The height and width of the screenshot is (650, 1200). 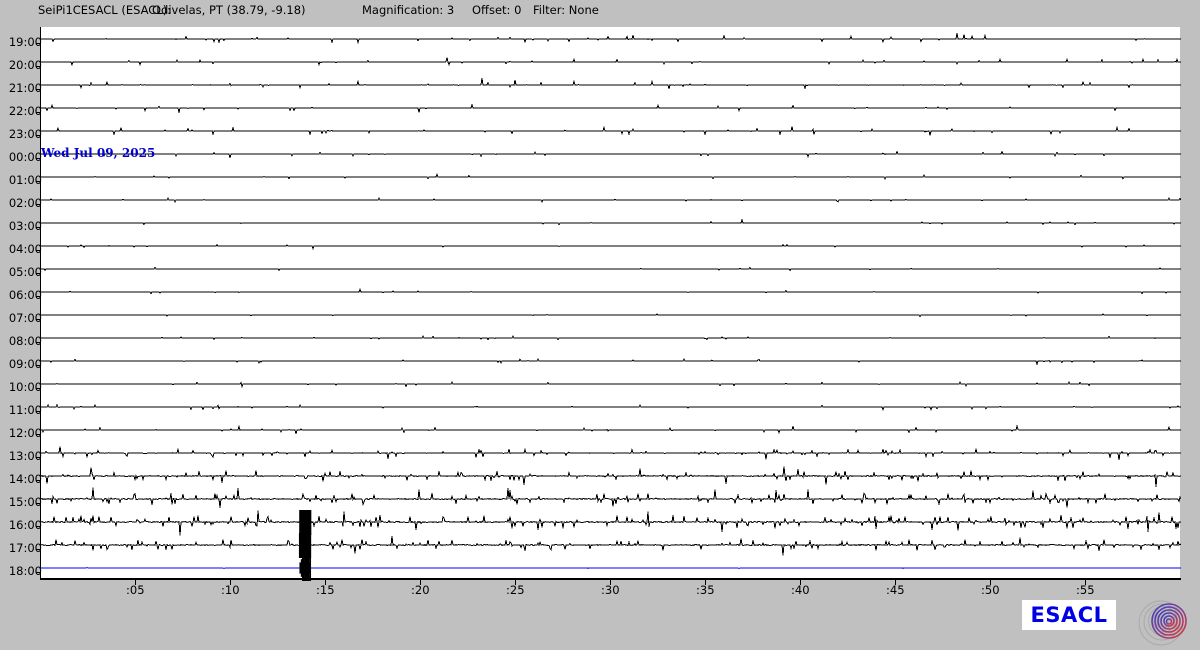 I want to click on time-axis-label-0400: 04:00, so click(x=25, y=248).